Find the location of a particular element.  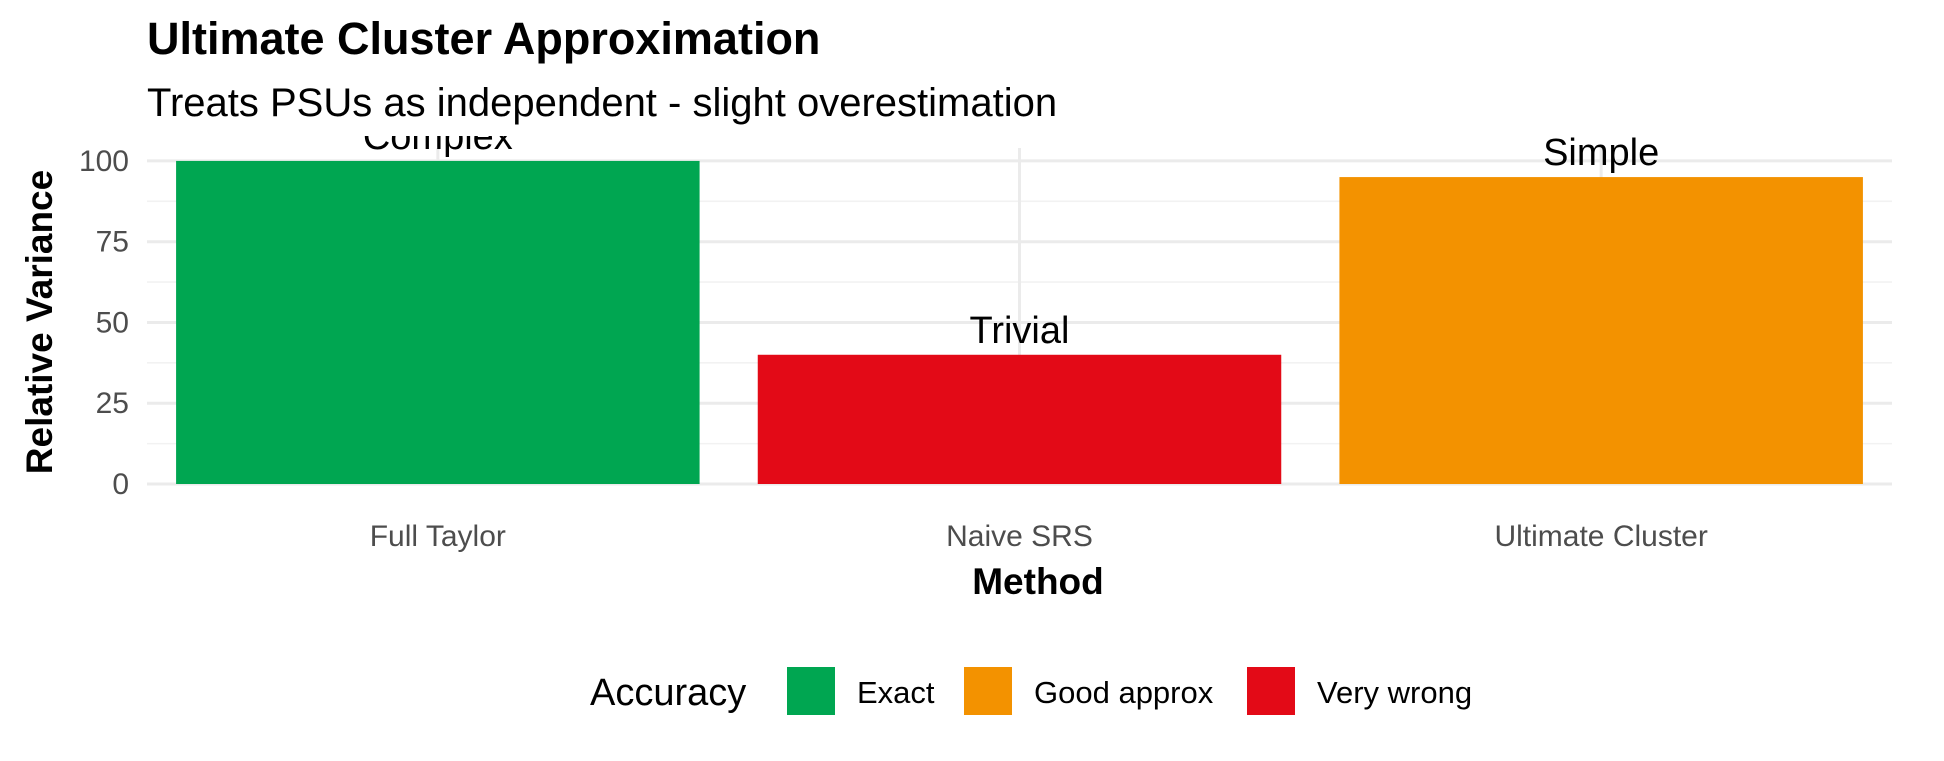

y-tick-label: 100 is located at coordinates (104, 161).